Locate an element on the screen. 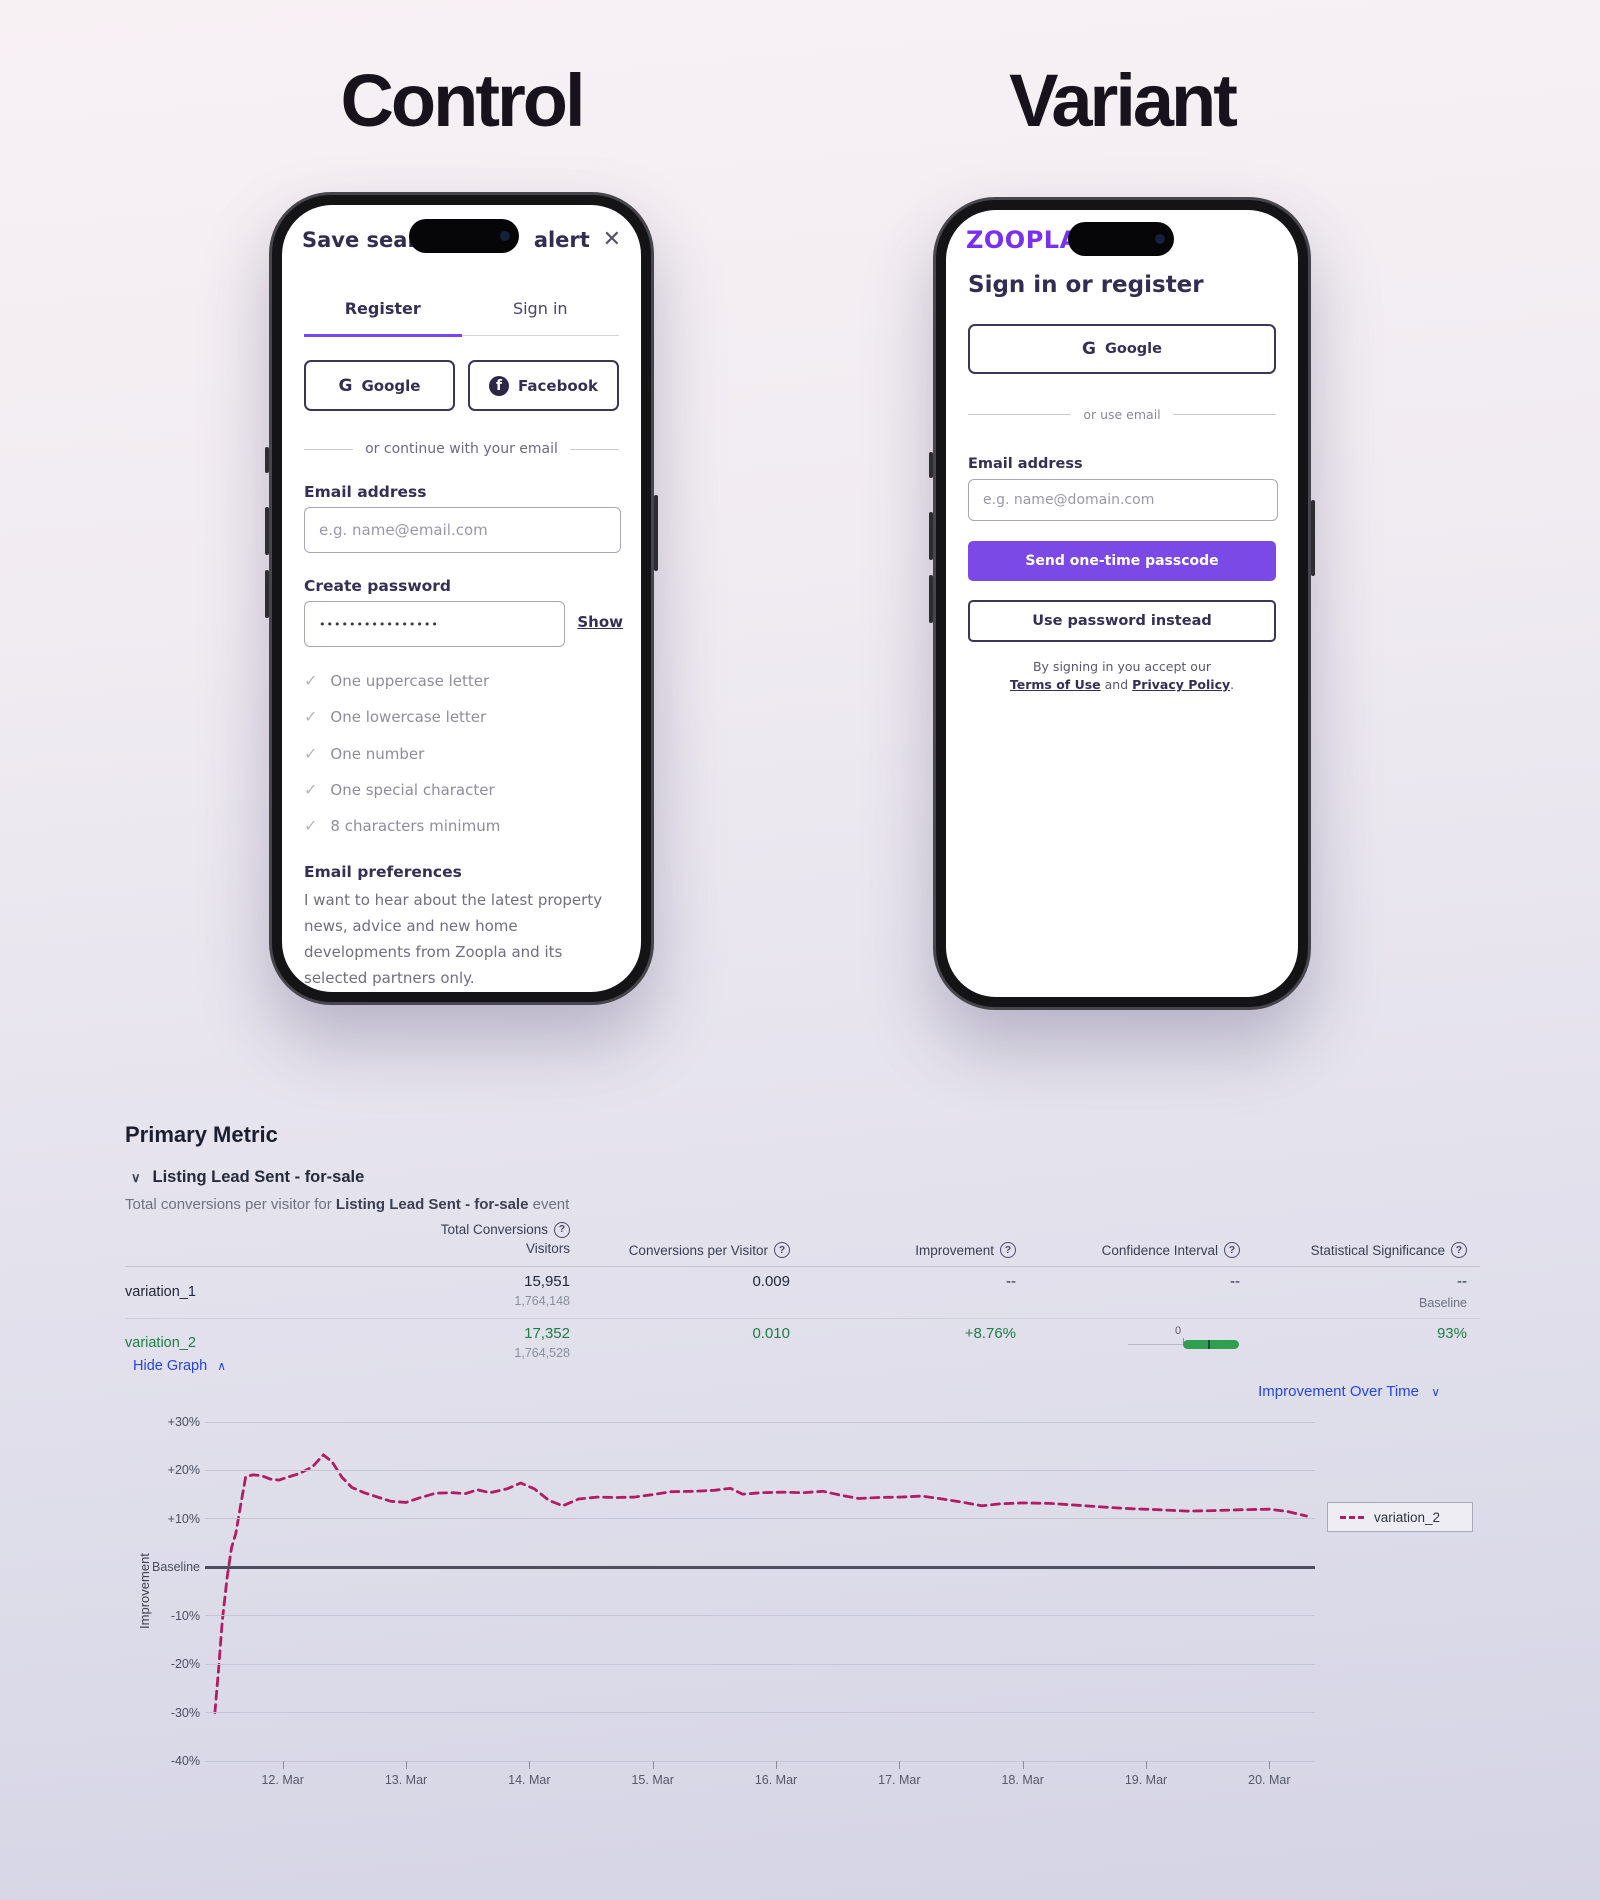 Image resolution: width=1600 pixels, height=1900 pixels. column-header-improvement: Improvement ? is located at coordinates (903, 1243).